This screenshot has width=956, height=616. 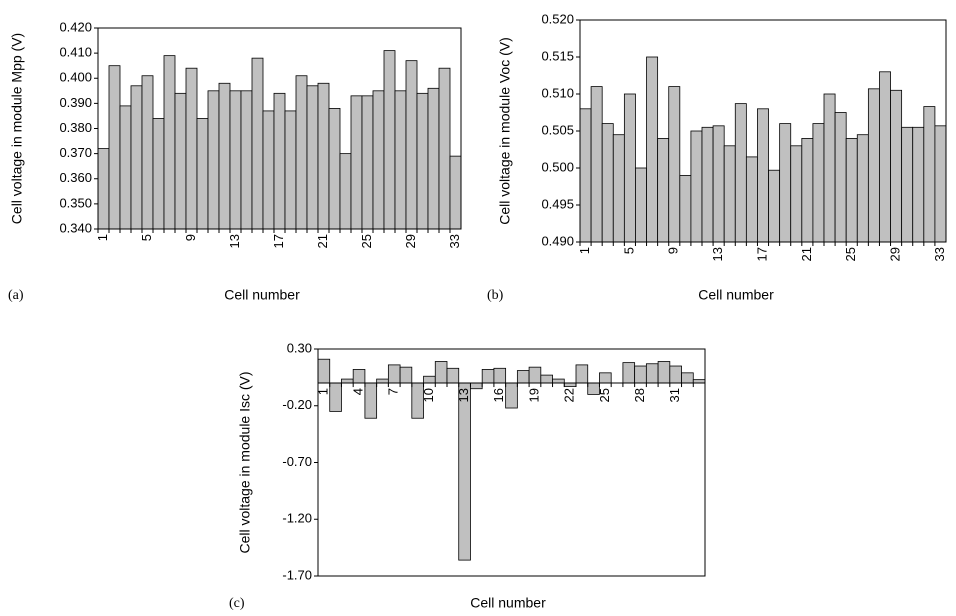 I want to click on x-tick-label: 17, so click(x=761, y=254).